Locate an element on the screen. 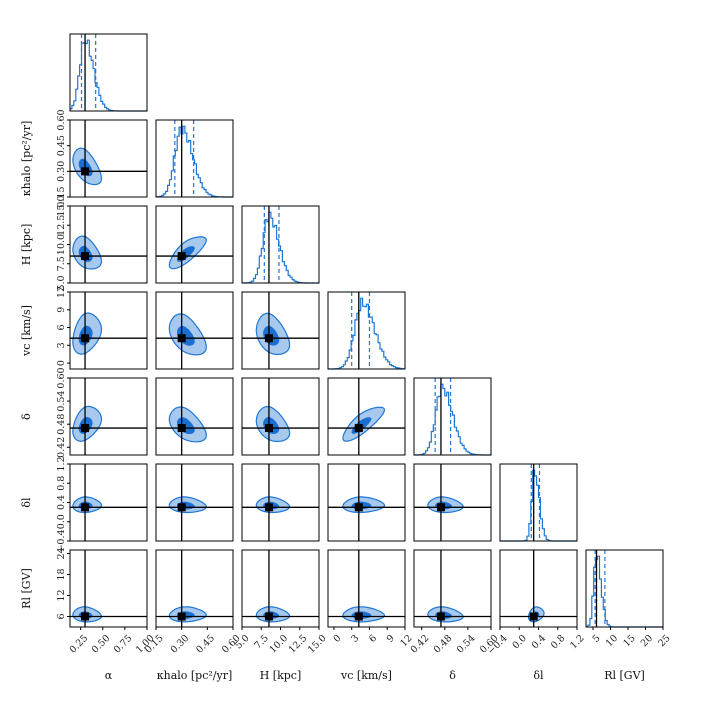  truth-point-kappa-H is located at coordinates (181, 256).